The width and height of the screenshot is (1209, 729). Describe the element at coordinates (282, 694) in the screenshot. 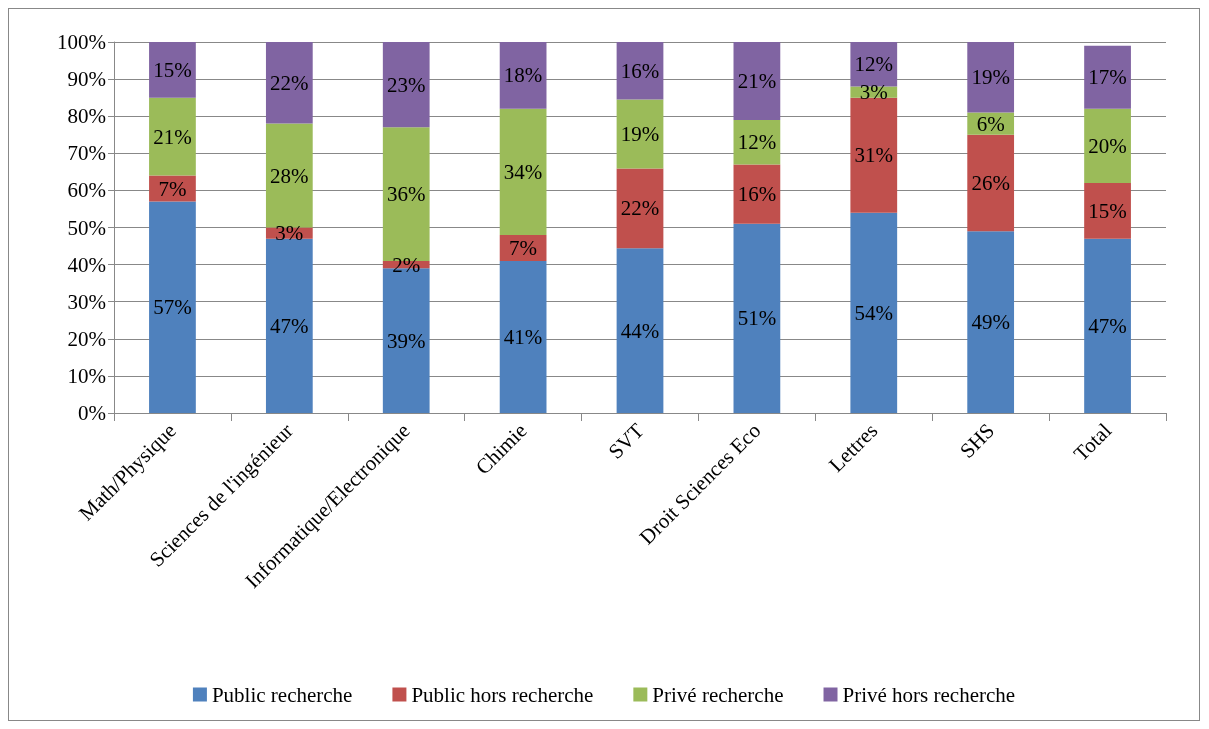

I see `legend-label: Public recherche` at that location.